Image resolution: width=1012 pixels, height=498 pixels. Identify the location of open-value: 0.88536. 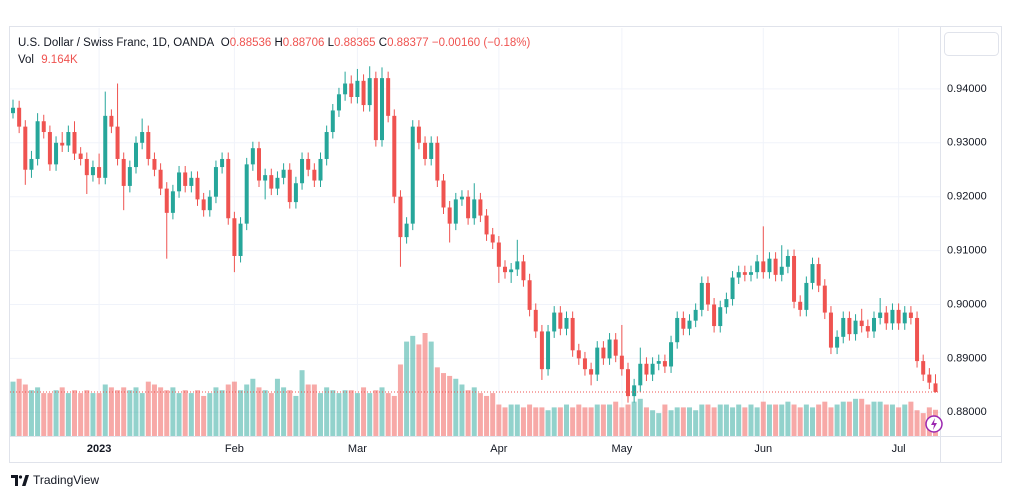
(250, 43).